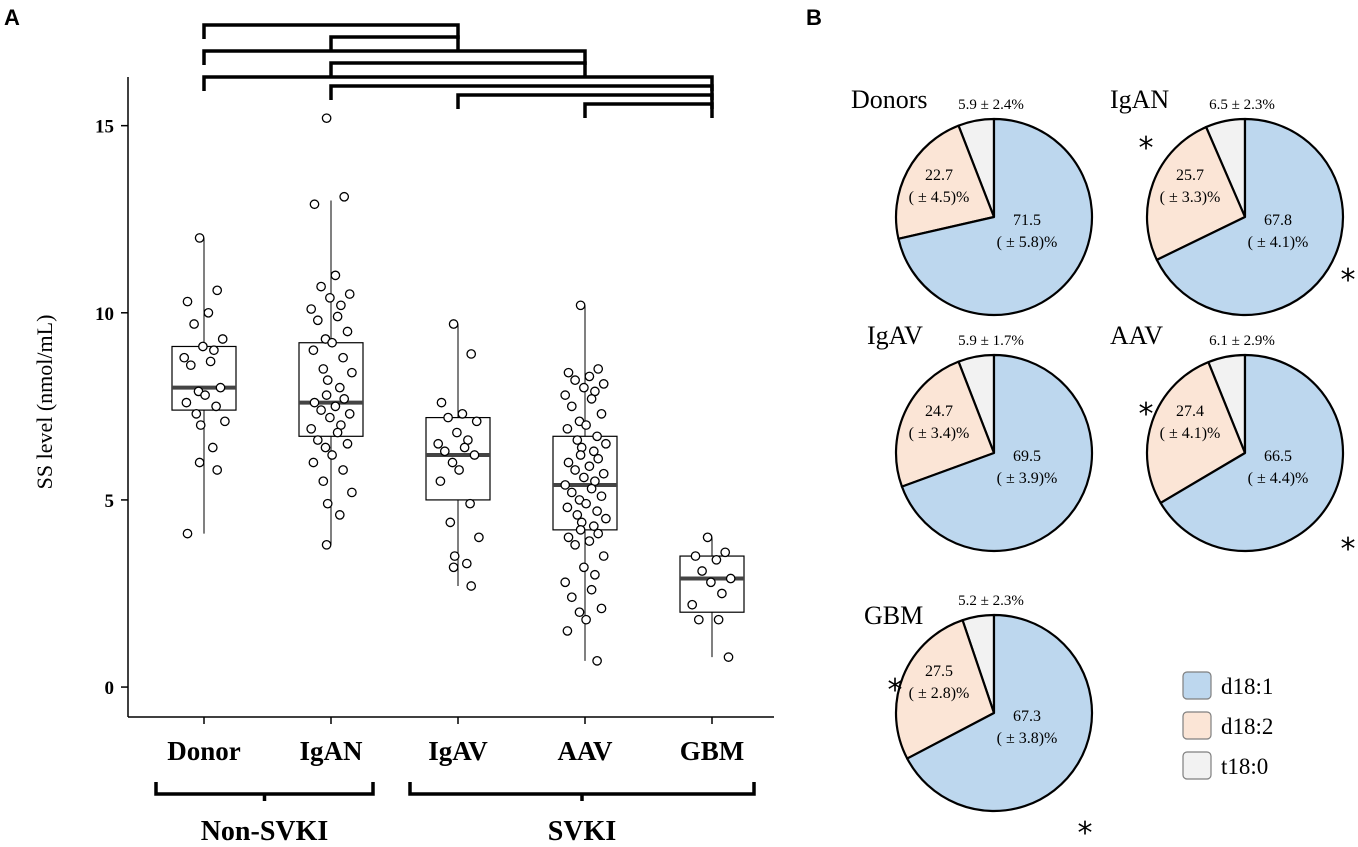  What do you see at coordinates (455, 751) in the screenshot?
I see `x-tick-labels: Donor IgAN IgAV AAV GBM` at bounding box center [455, 751].